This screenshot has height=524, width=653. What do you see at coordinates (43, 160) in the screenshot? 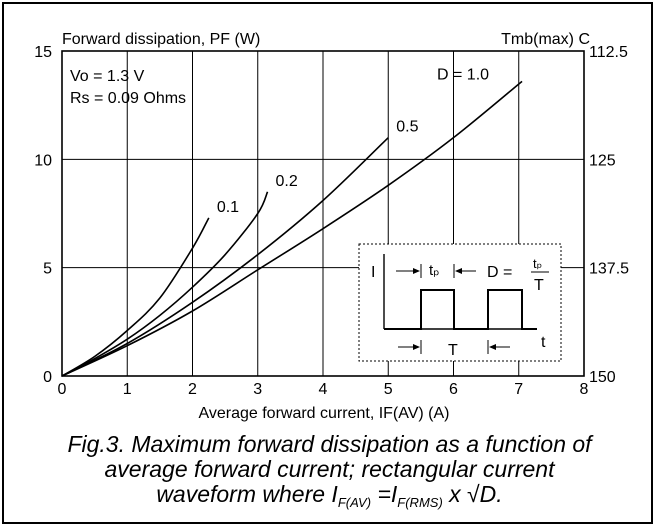
I see `y-tick-label: 10` at bounding box center [43, 160].